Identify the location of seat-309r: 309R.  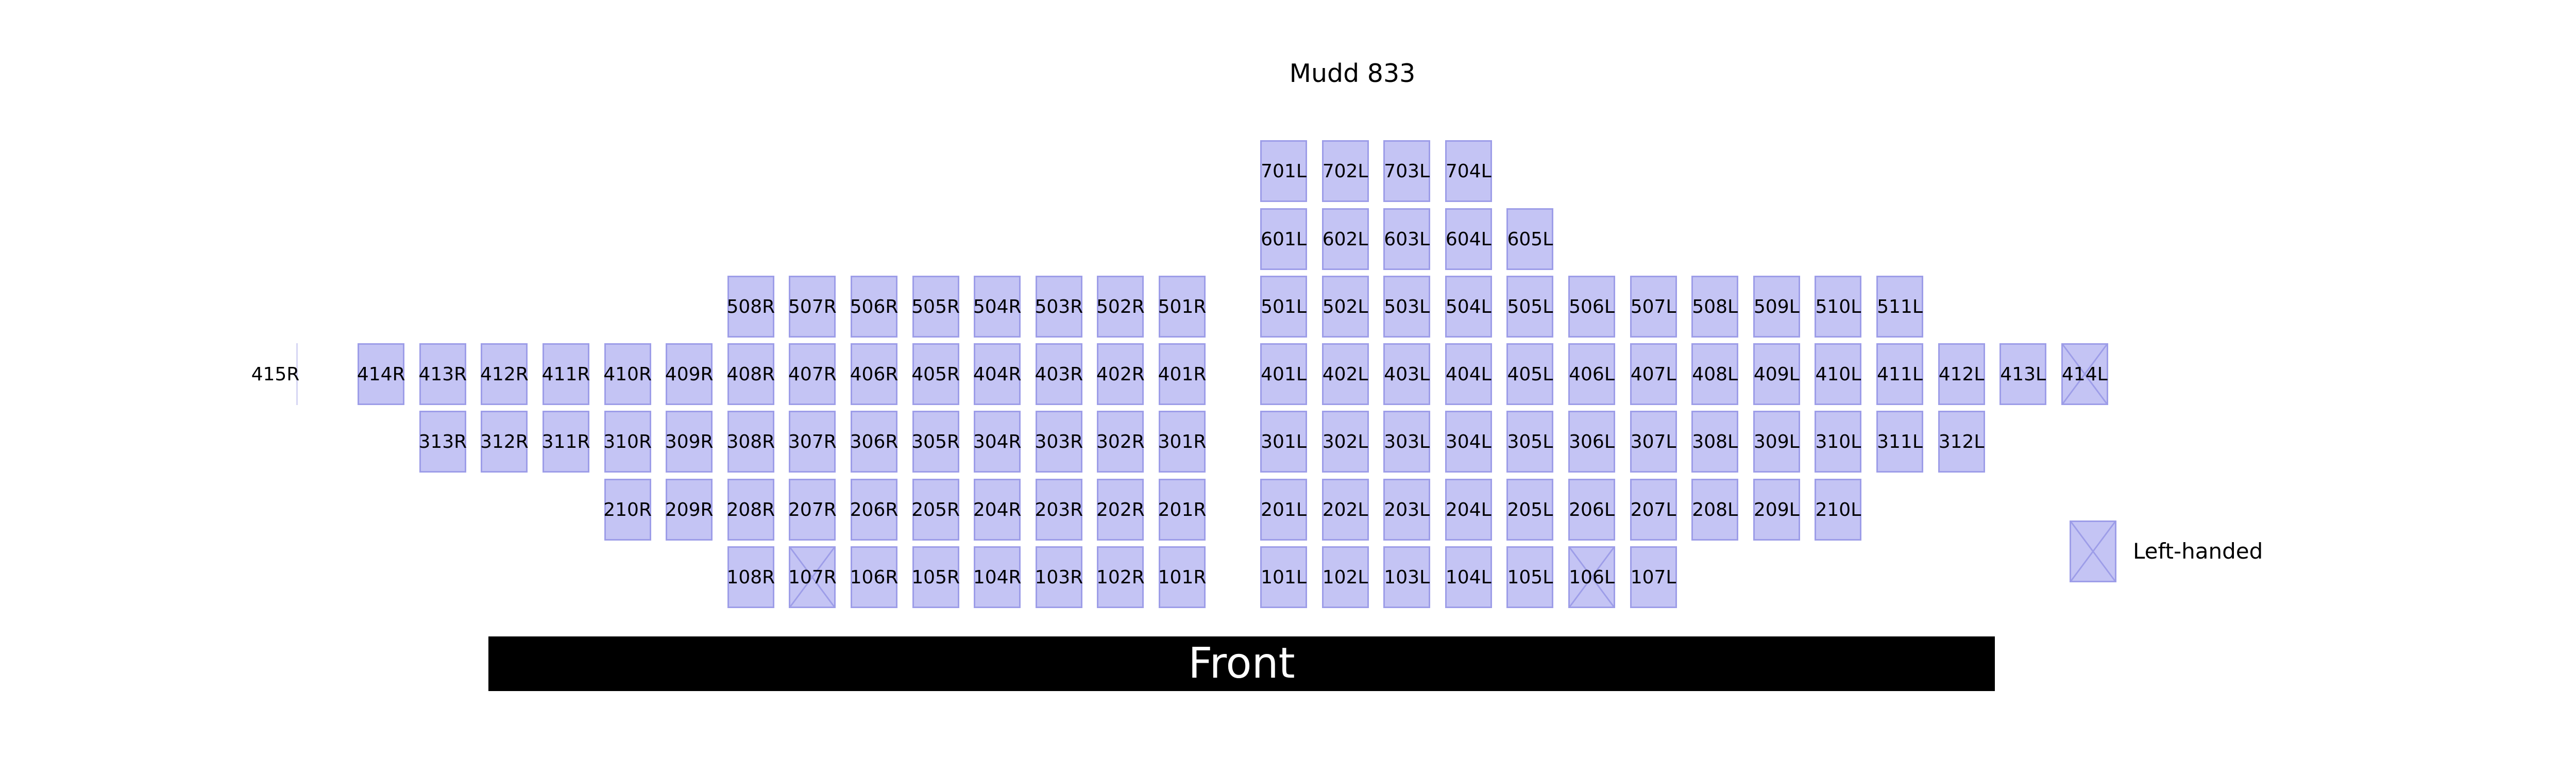
(690, 442).